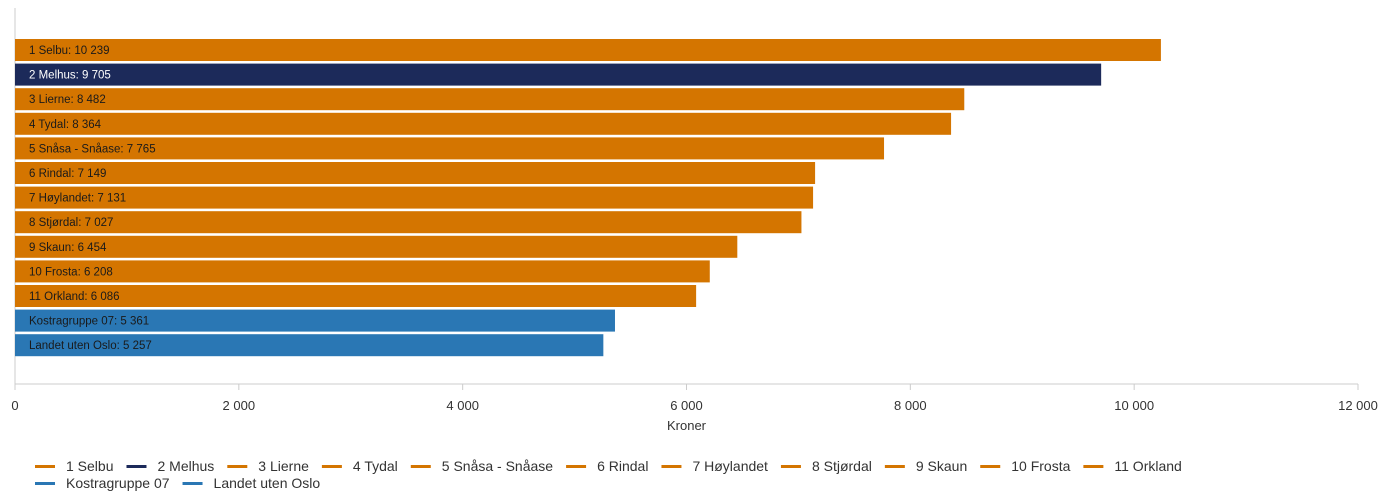 Image resolution: width=1387 pixels, height=497 pixels. What do you see at coordinates (1134, 405) in the screenshot?
I see `x-tick-label-5: 10 000` at bounding box center [1134, 405].